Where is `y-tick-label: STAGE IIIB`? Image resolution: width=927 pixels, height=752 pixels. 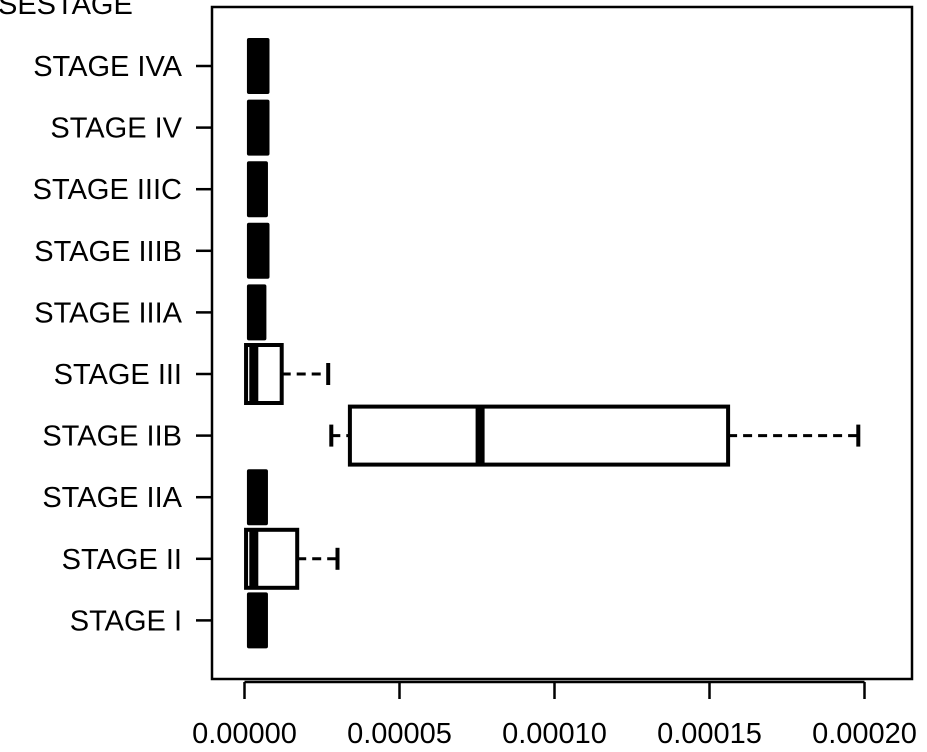
y-tick-label: STAGE IIIB is located at coordinates (108, 252).